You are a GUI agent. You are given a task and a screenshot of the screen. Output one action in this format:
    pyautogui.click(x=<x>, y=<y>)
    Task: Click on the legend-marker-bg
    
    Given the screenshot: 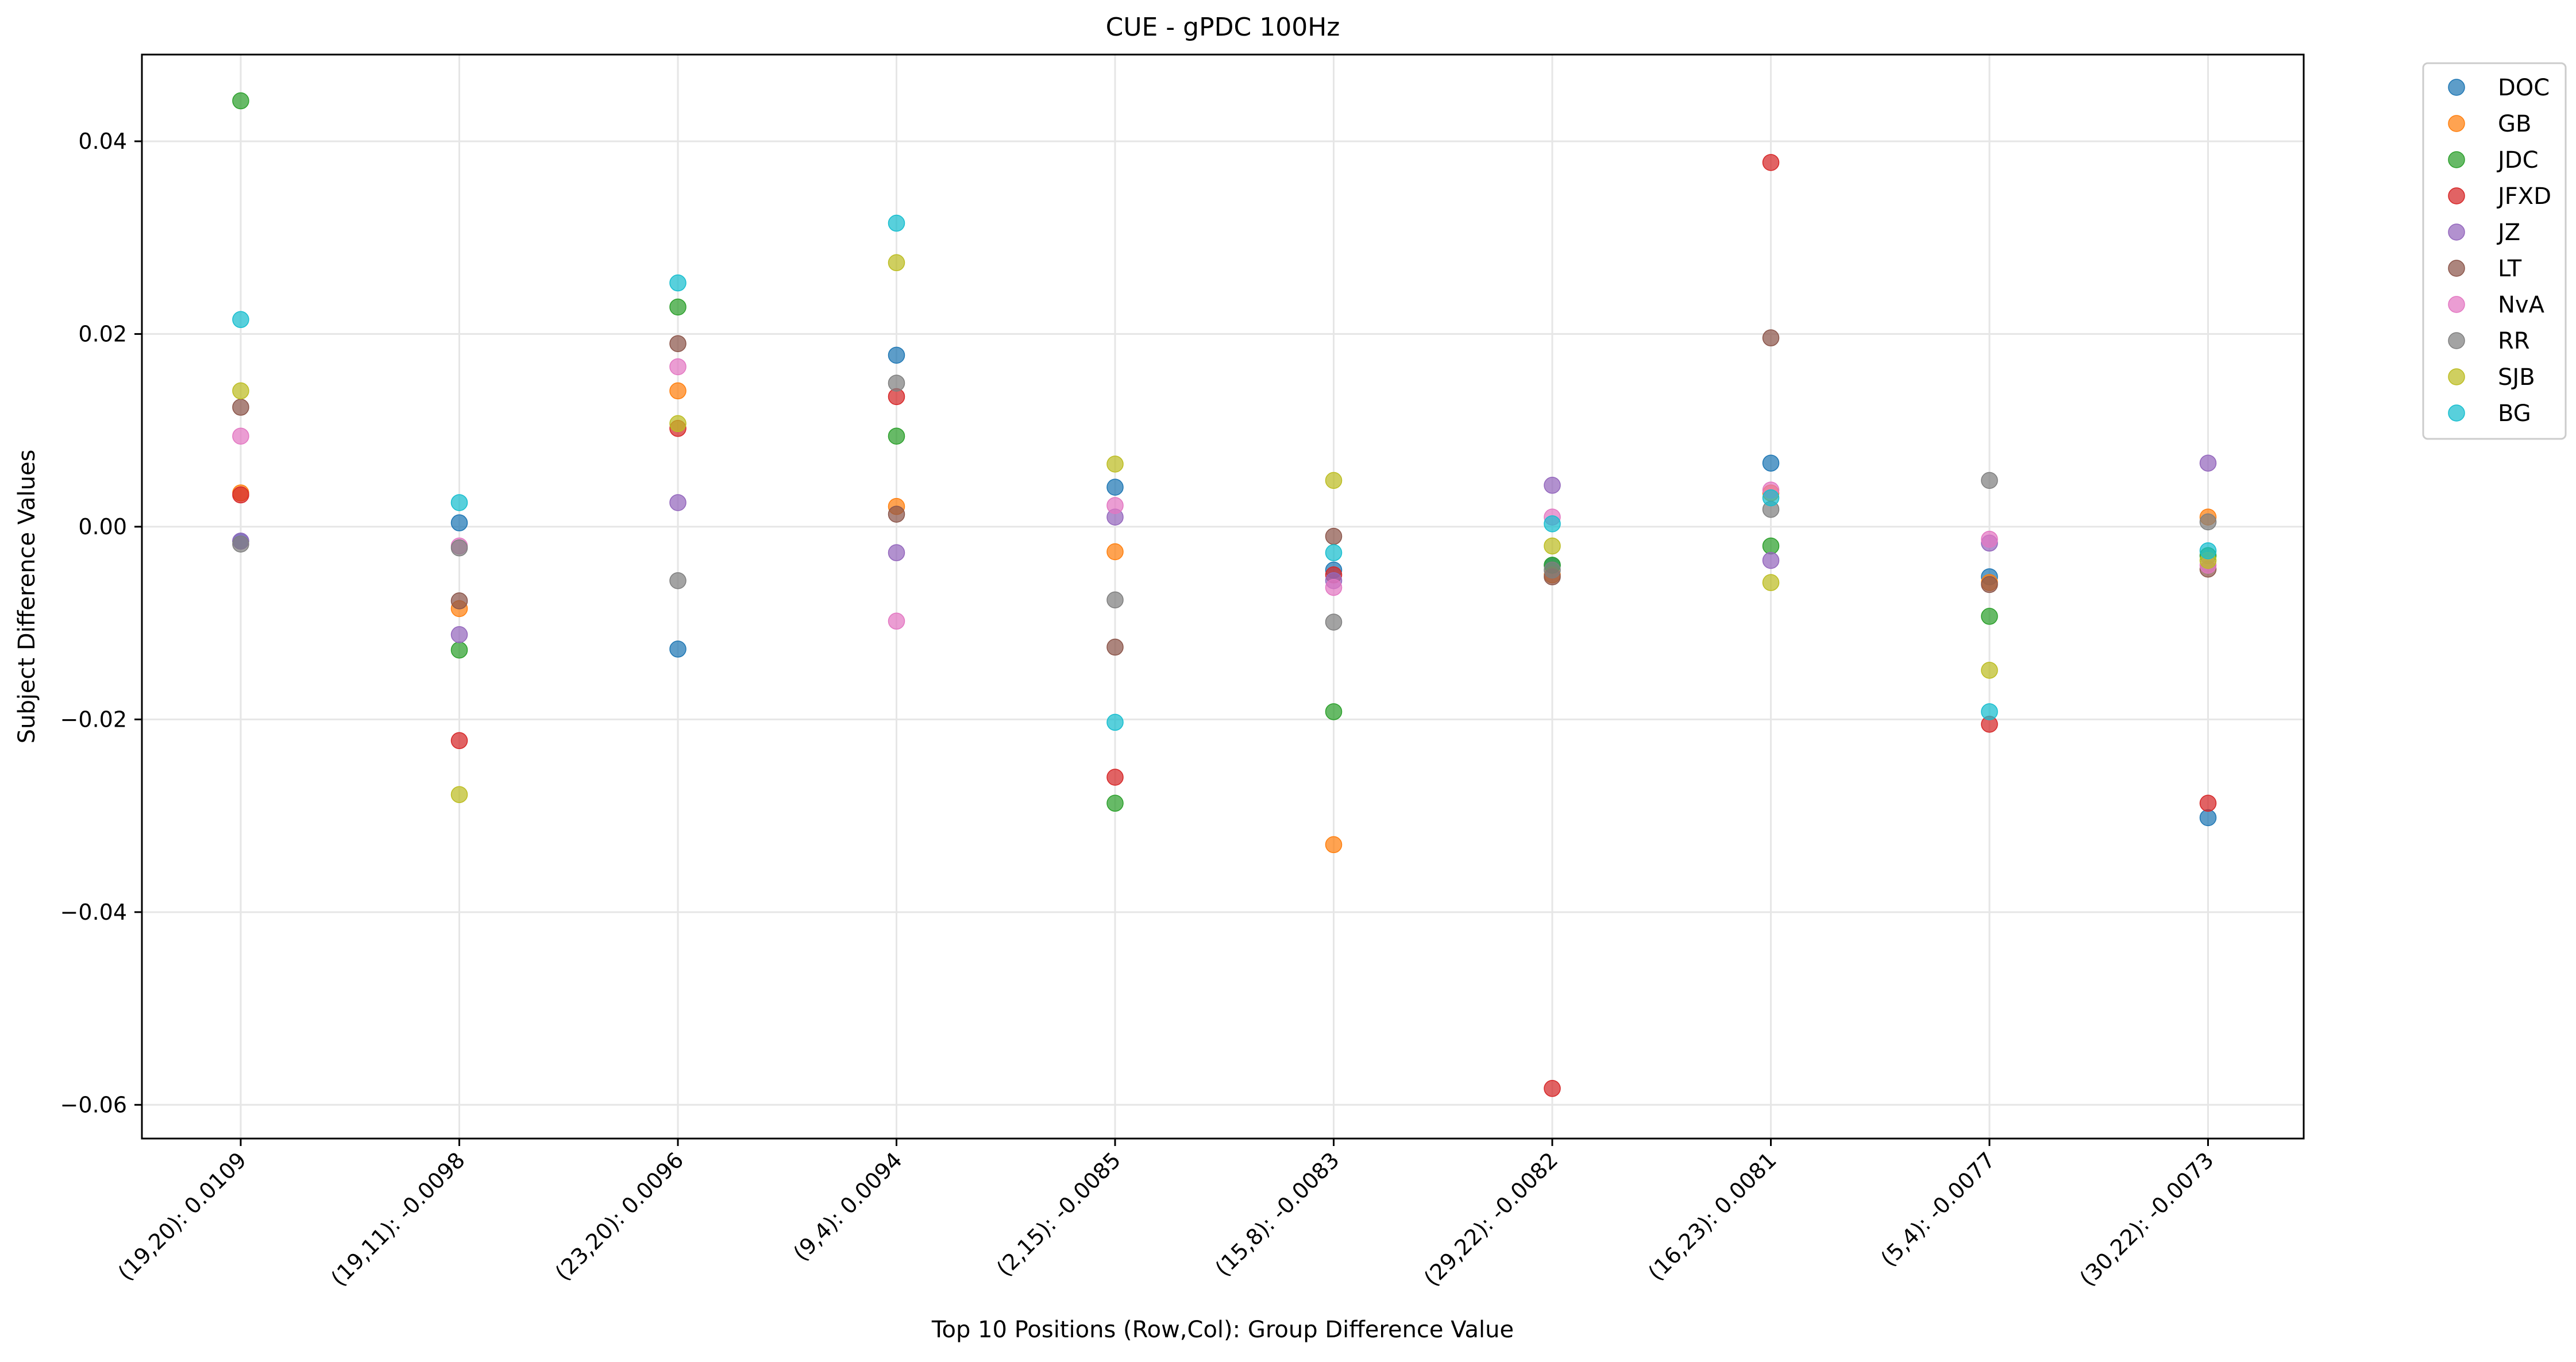 What is the action you would take?
    pyautogui.click(x=2456, y=413)
    